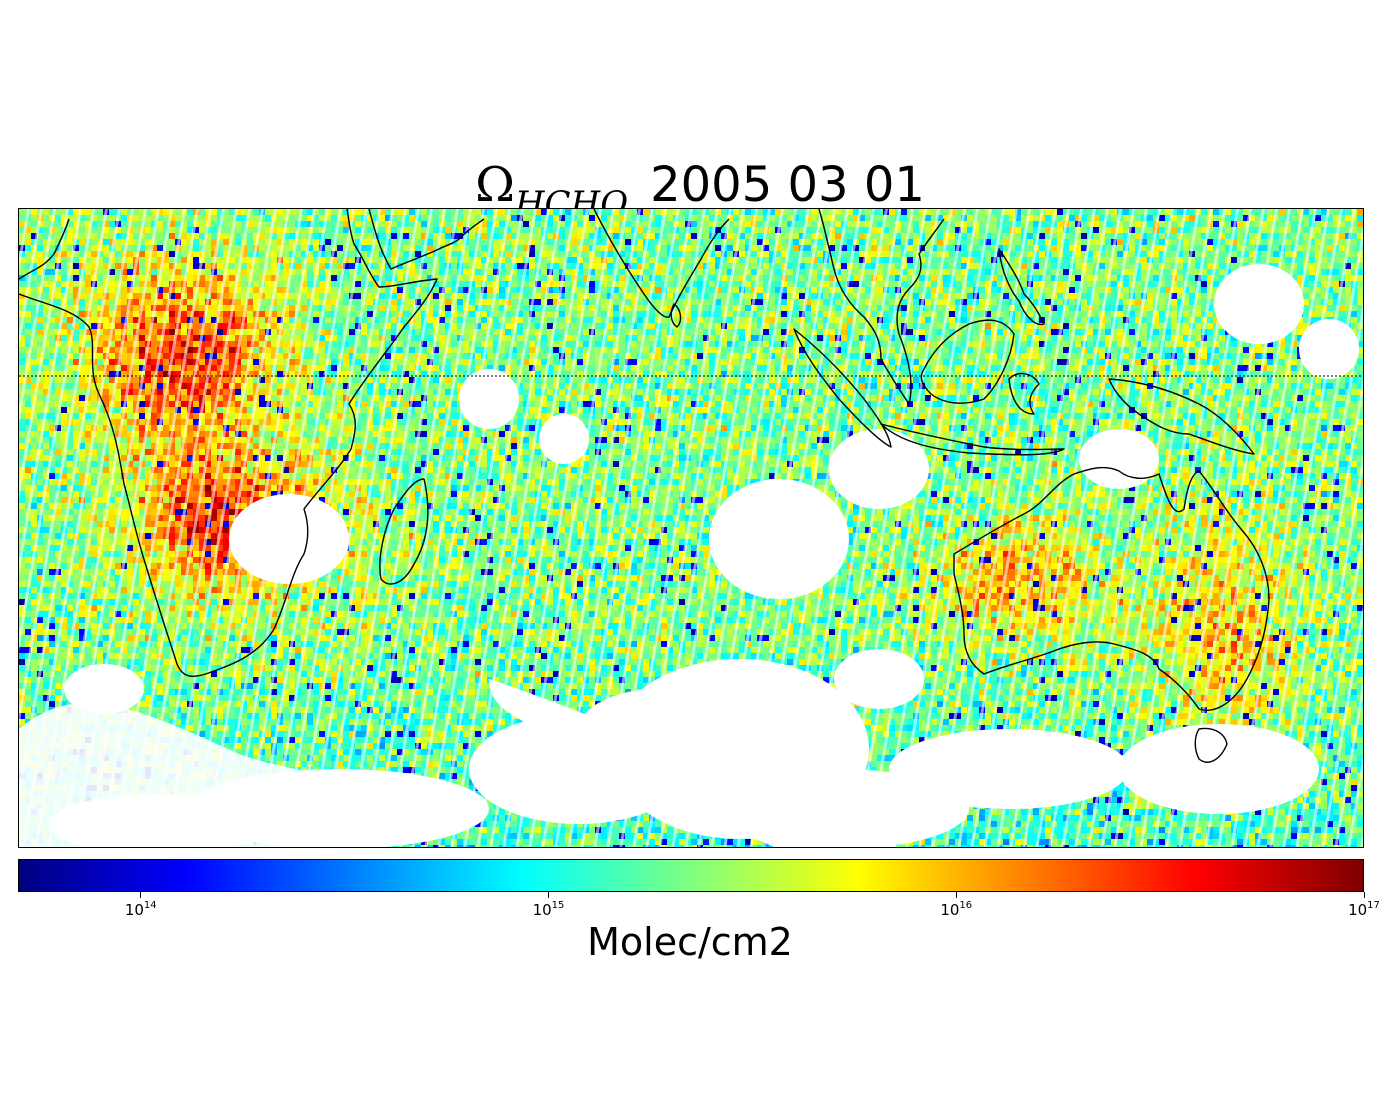 The height and width of the screenshot is (1100, 1400). I want to click on coast-madagascar, so click(404, 531).